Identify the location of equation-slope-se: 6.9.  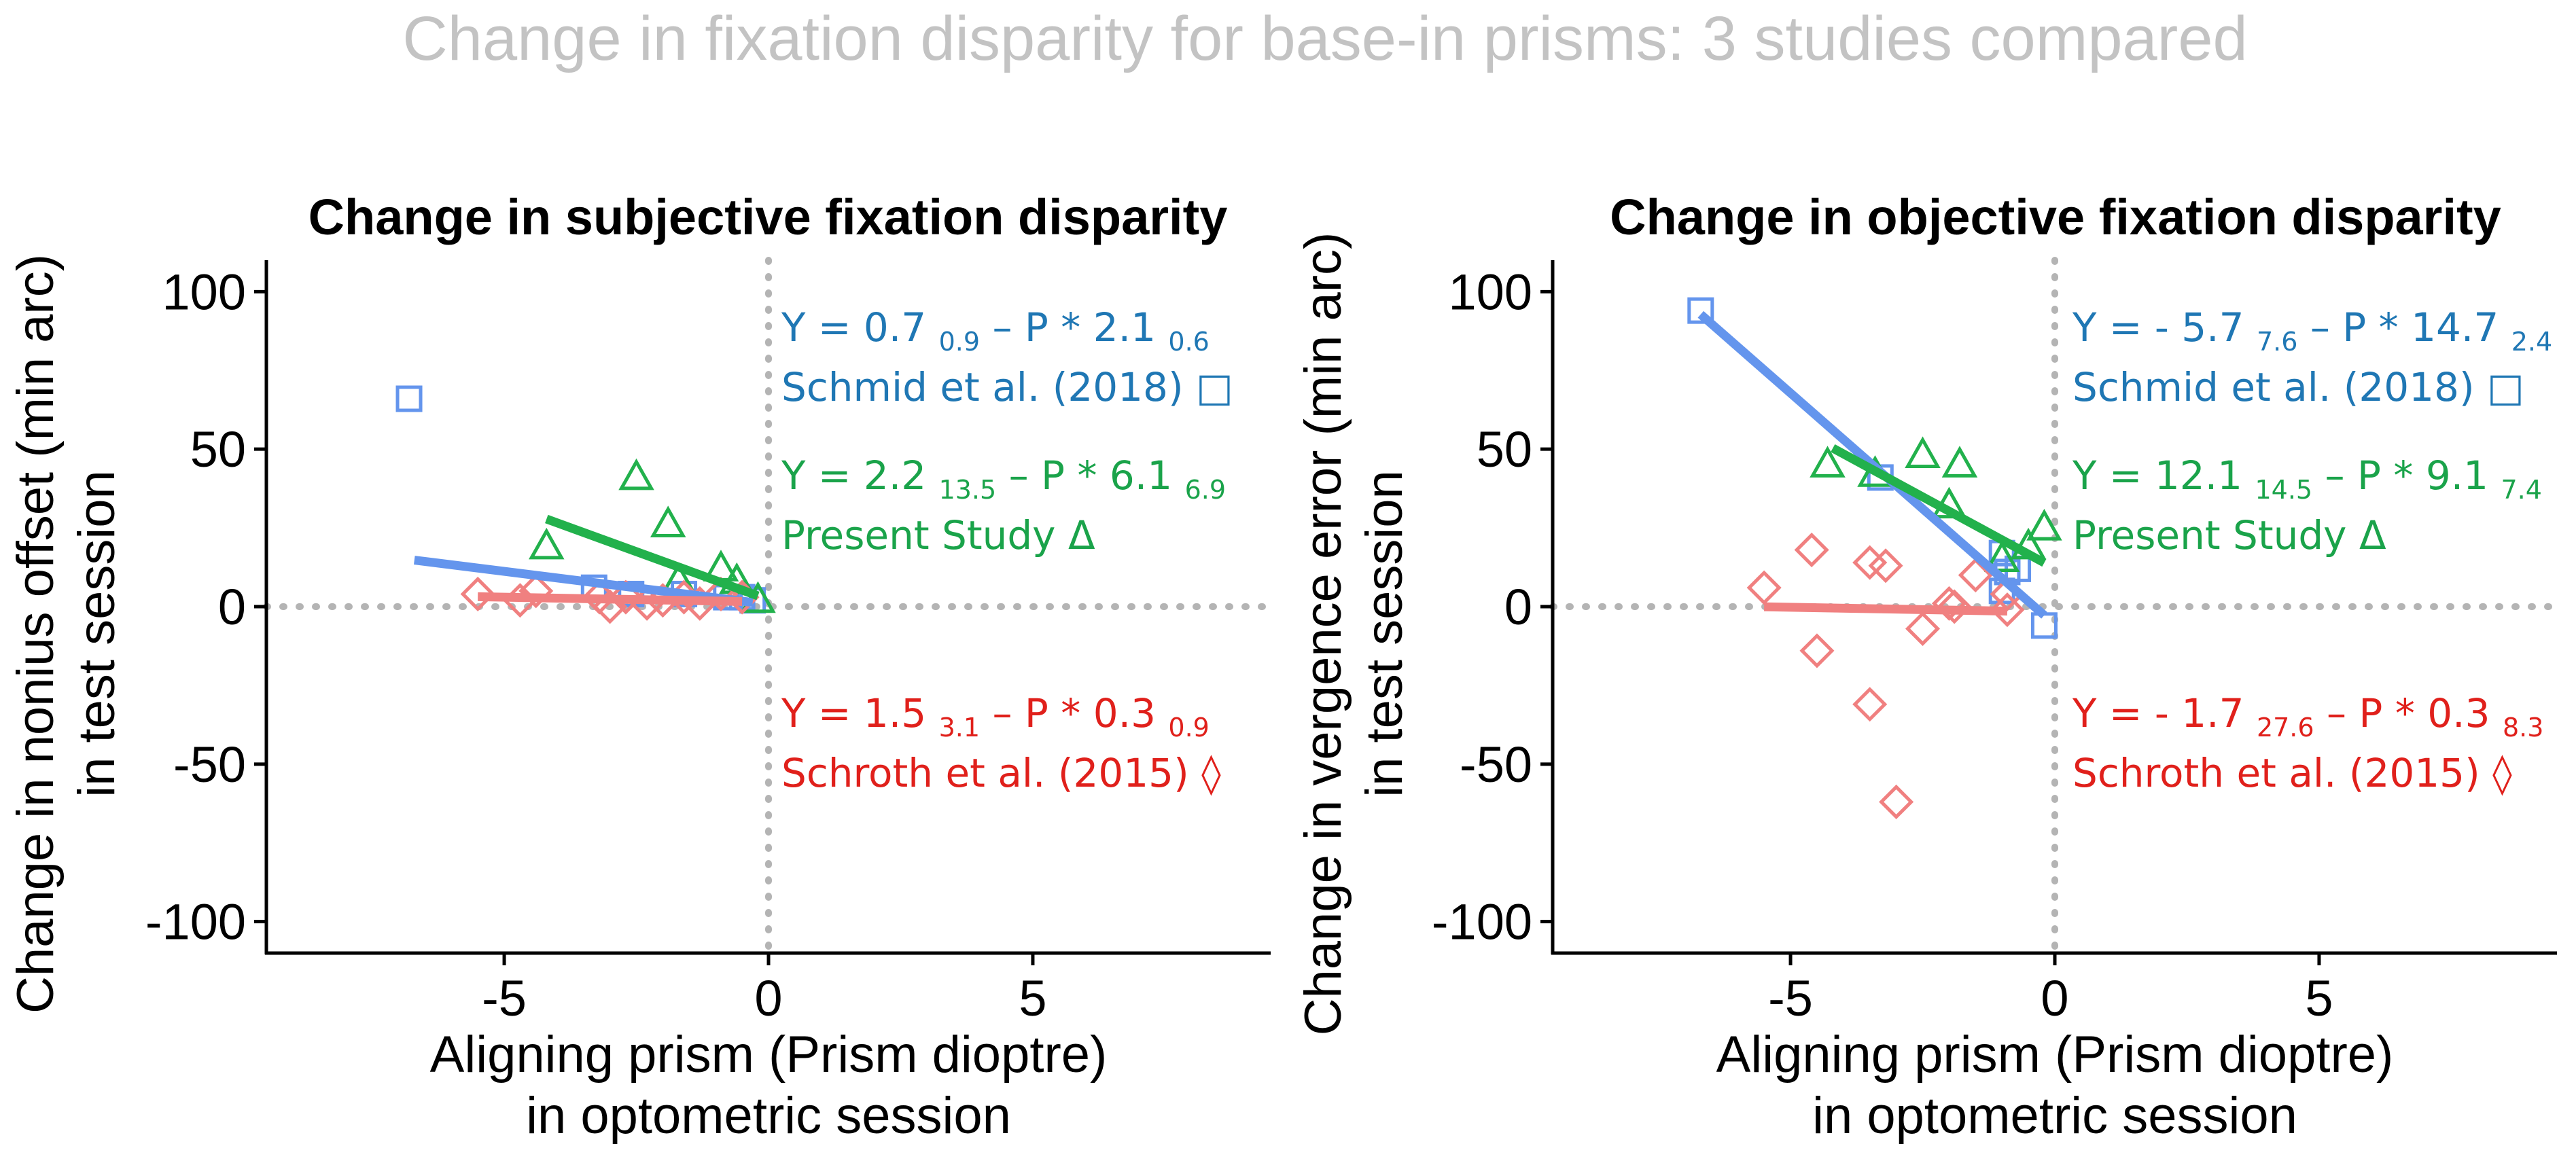
(1205, 490).